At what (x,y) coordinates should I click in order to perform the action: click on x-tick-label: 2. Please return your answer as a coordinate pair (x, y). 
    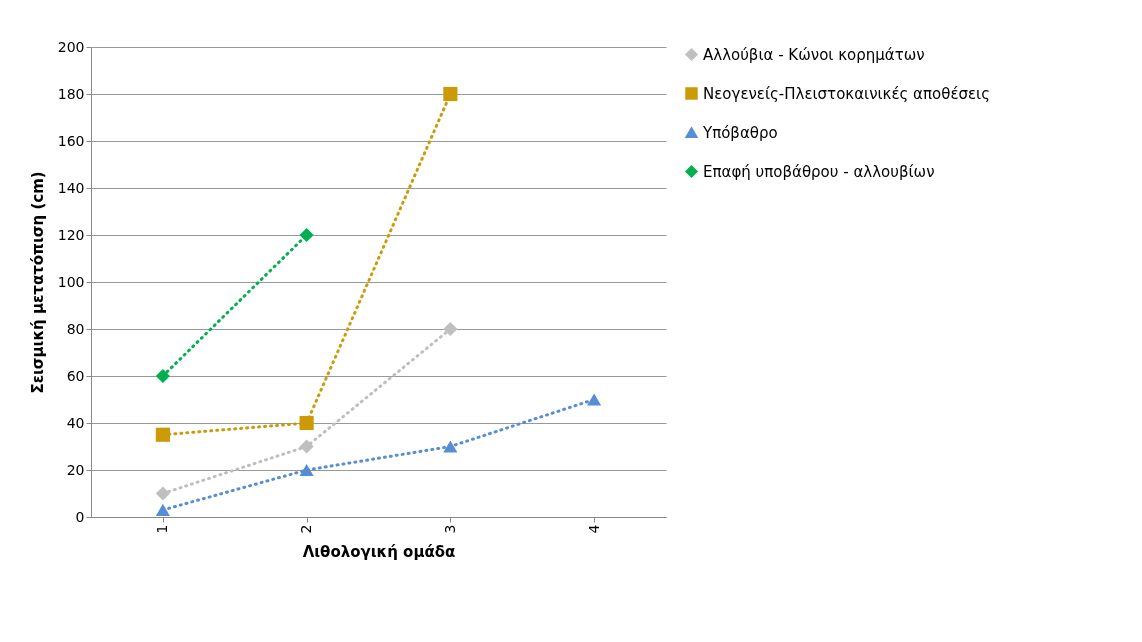
    Looking at the image, I should click on (306, 529).